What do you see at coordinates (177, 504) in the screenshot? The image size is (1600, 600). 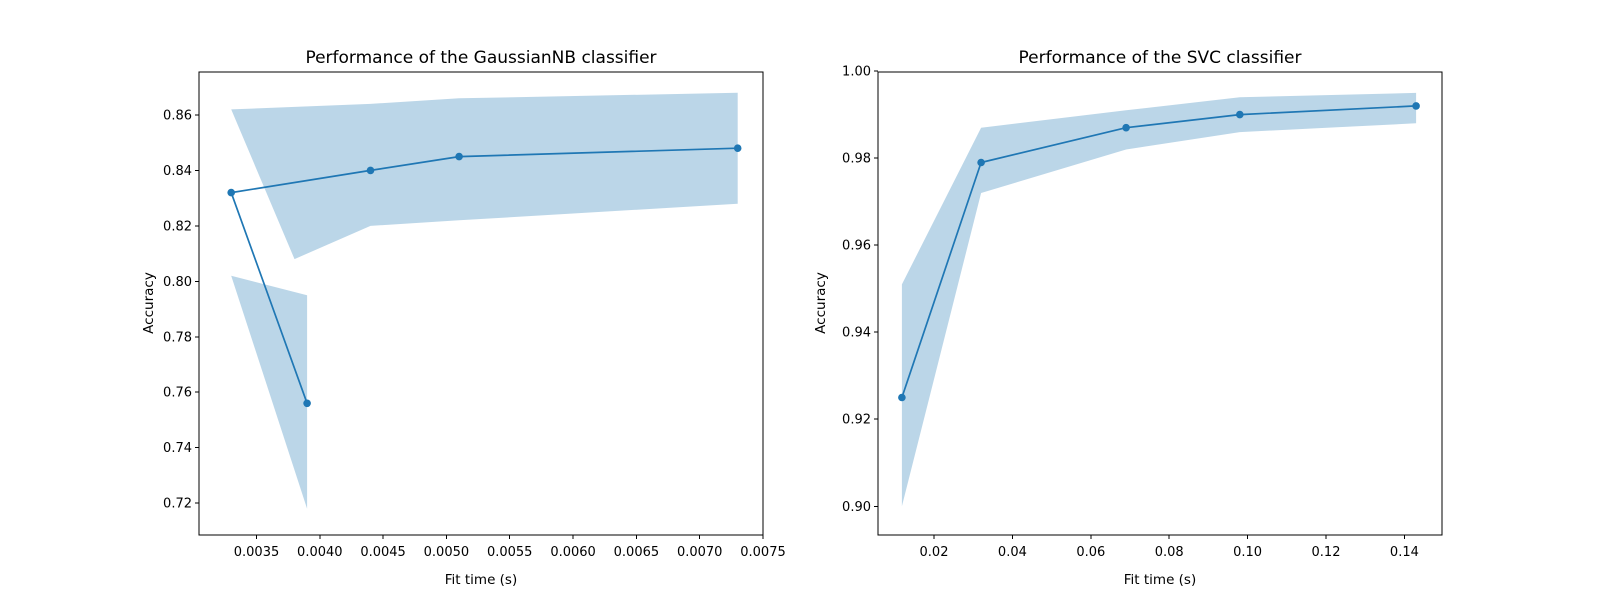 I see `y-tick-label: 0.72` at bounding box center [177, 504].